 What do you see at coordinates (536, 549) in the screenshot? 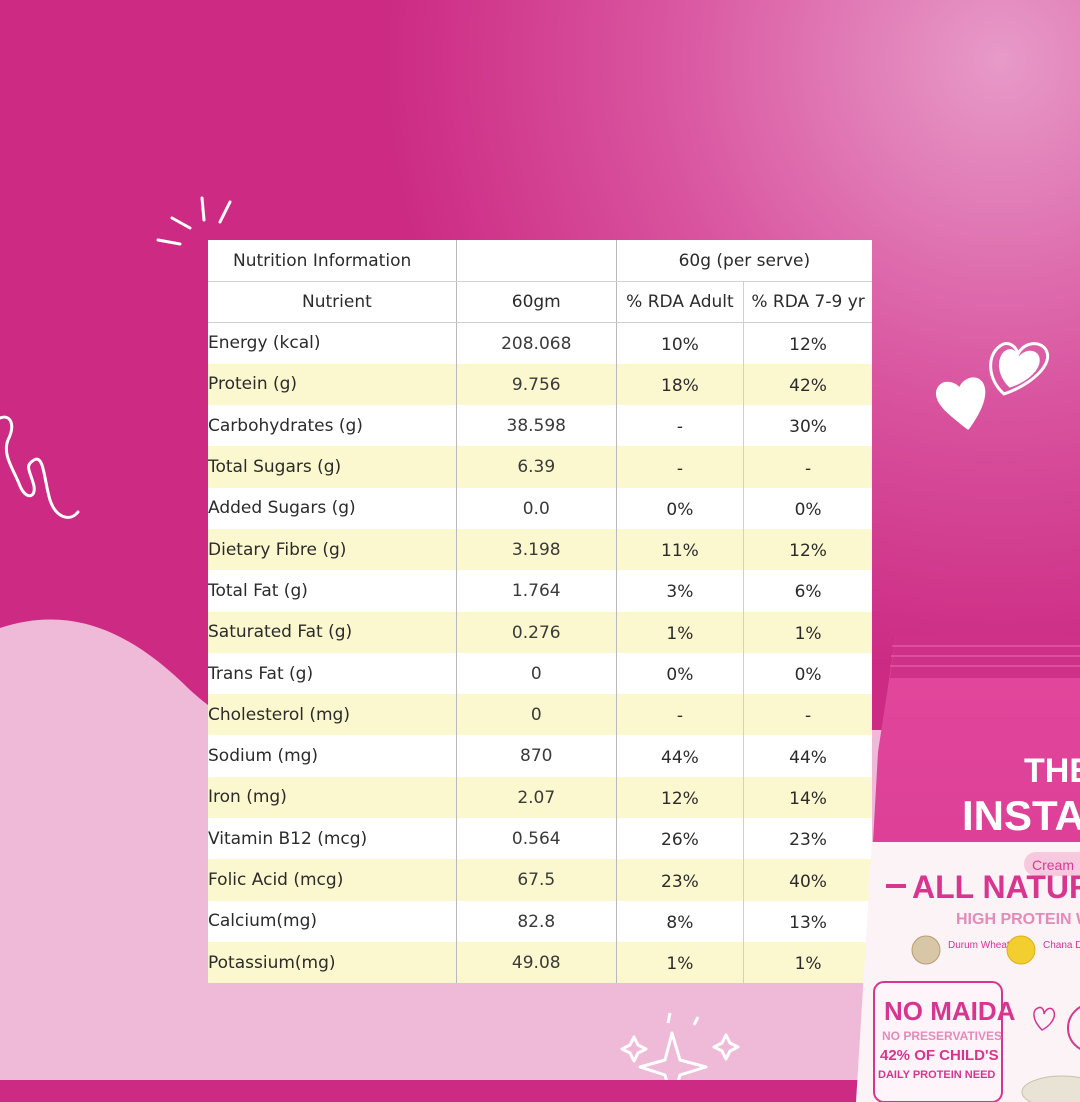
I see `nutrient-amount: 3.198` at bounding box center [536, 549].